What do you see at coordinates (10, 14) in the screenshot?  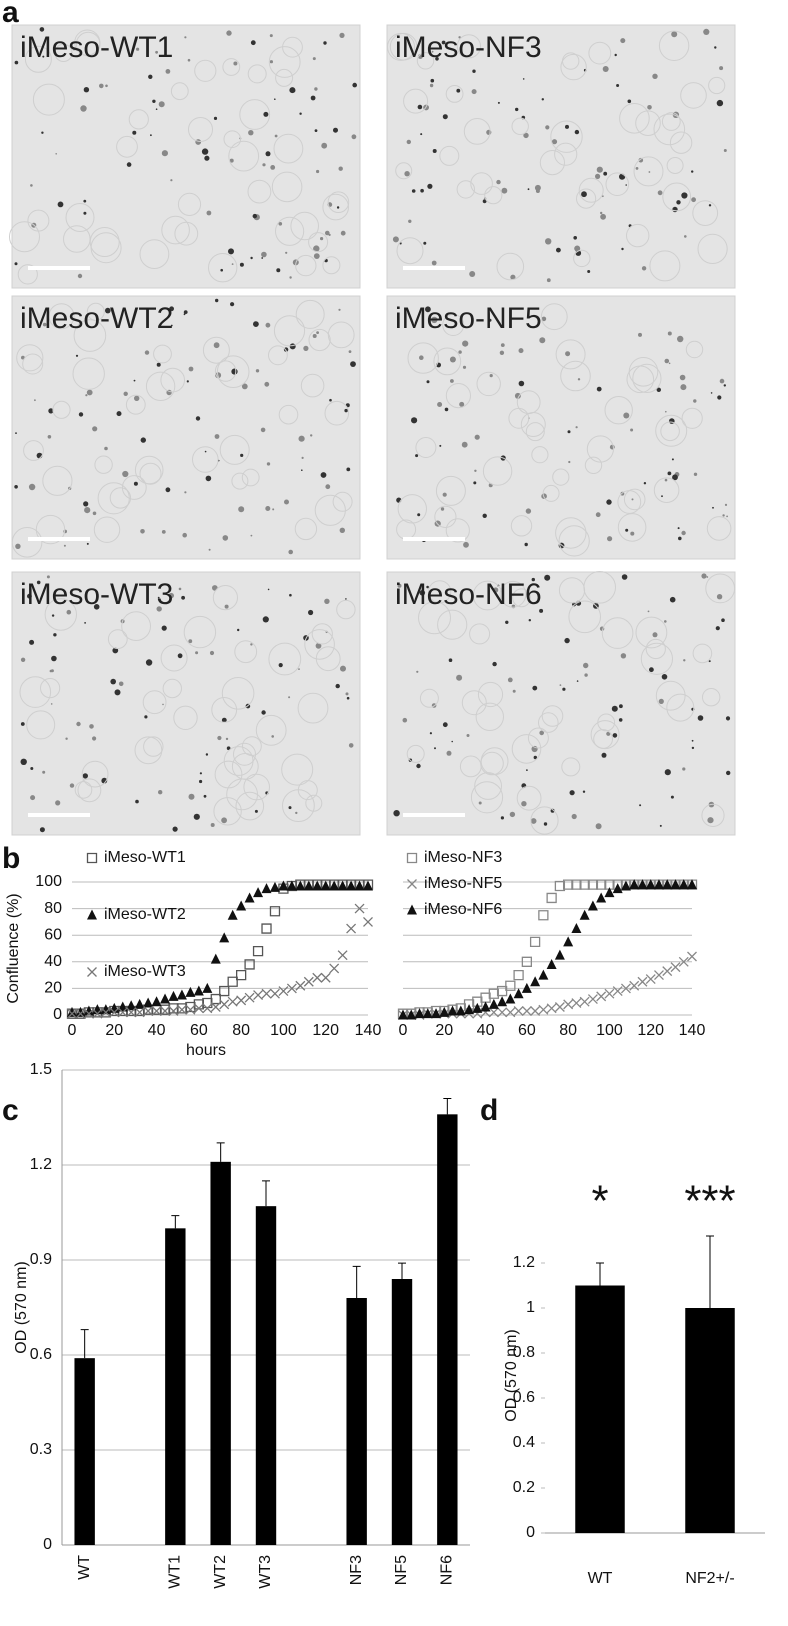 I see `panel-letter: a` at bounding box center [10, 14].